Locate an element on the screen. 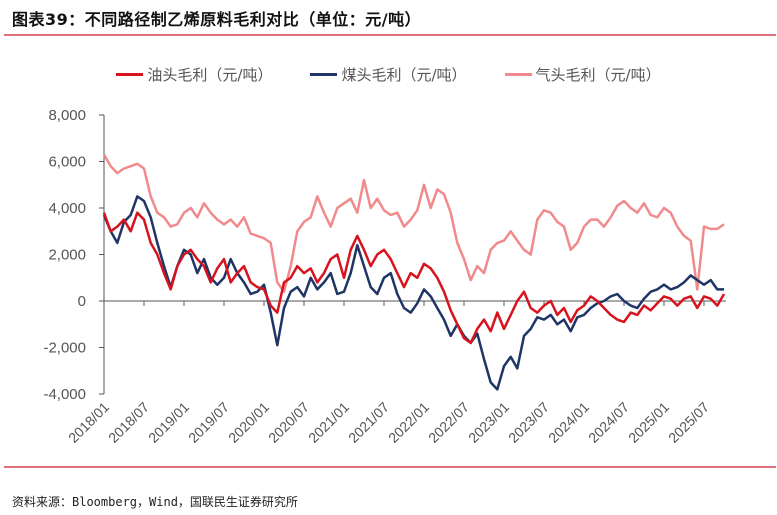 The image size is (777, 515). x-tick-label: 2023/07 is located at coordinates (528, 422).